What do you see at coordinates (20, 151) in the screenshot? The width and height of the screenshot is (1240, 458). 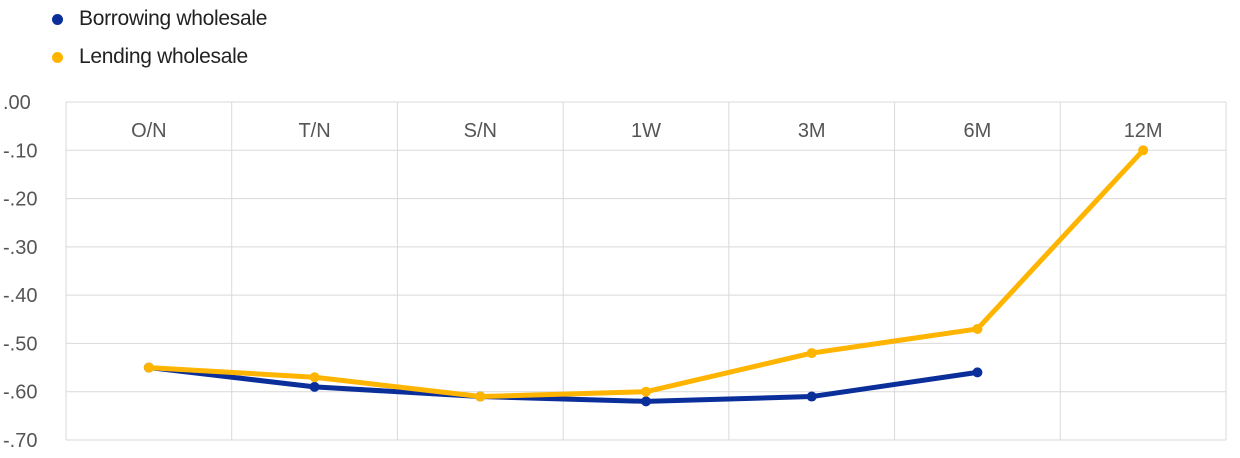 I see `y-tick-label-1: -.10` at bounding box center [20, 151].